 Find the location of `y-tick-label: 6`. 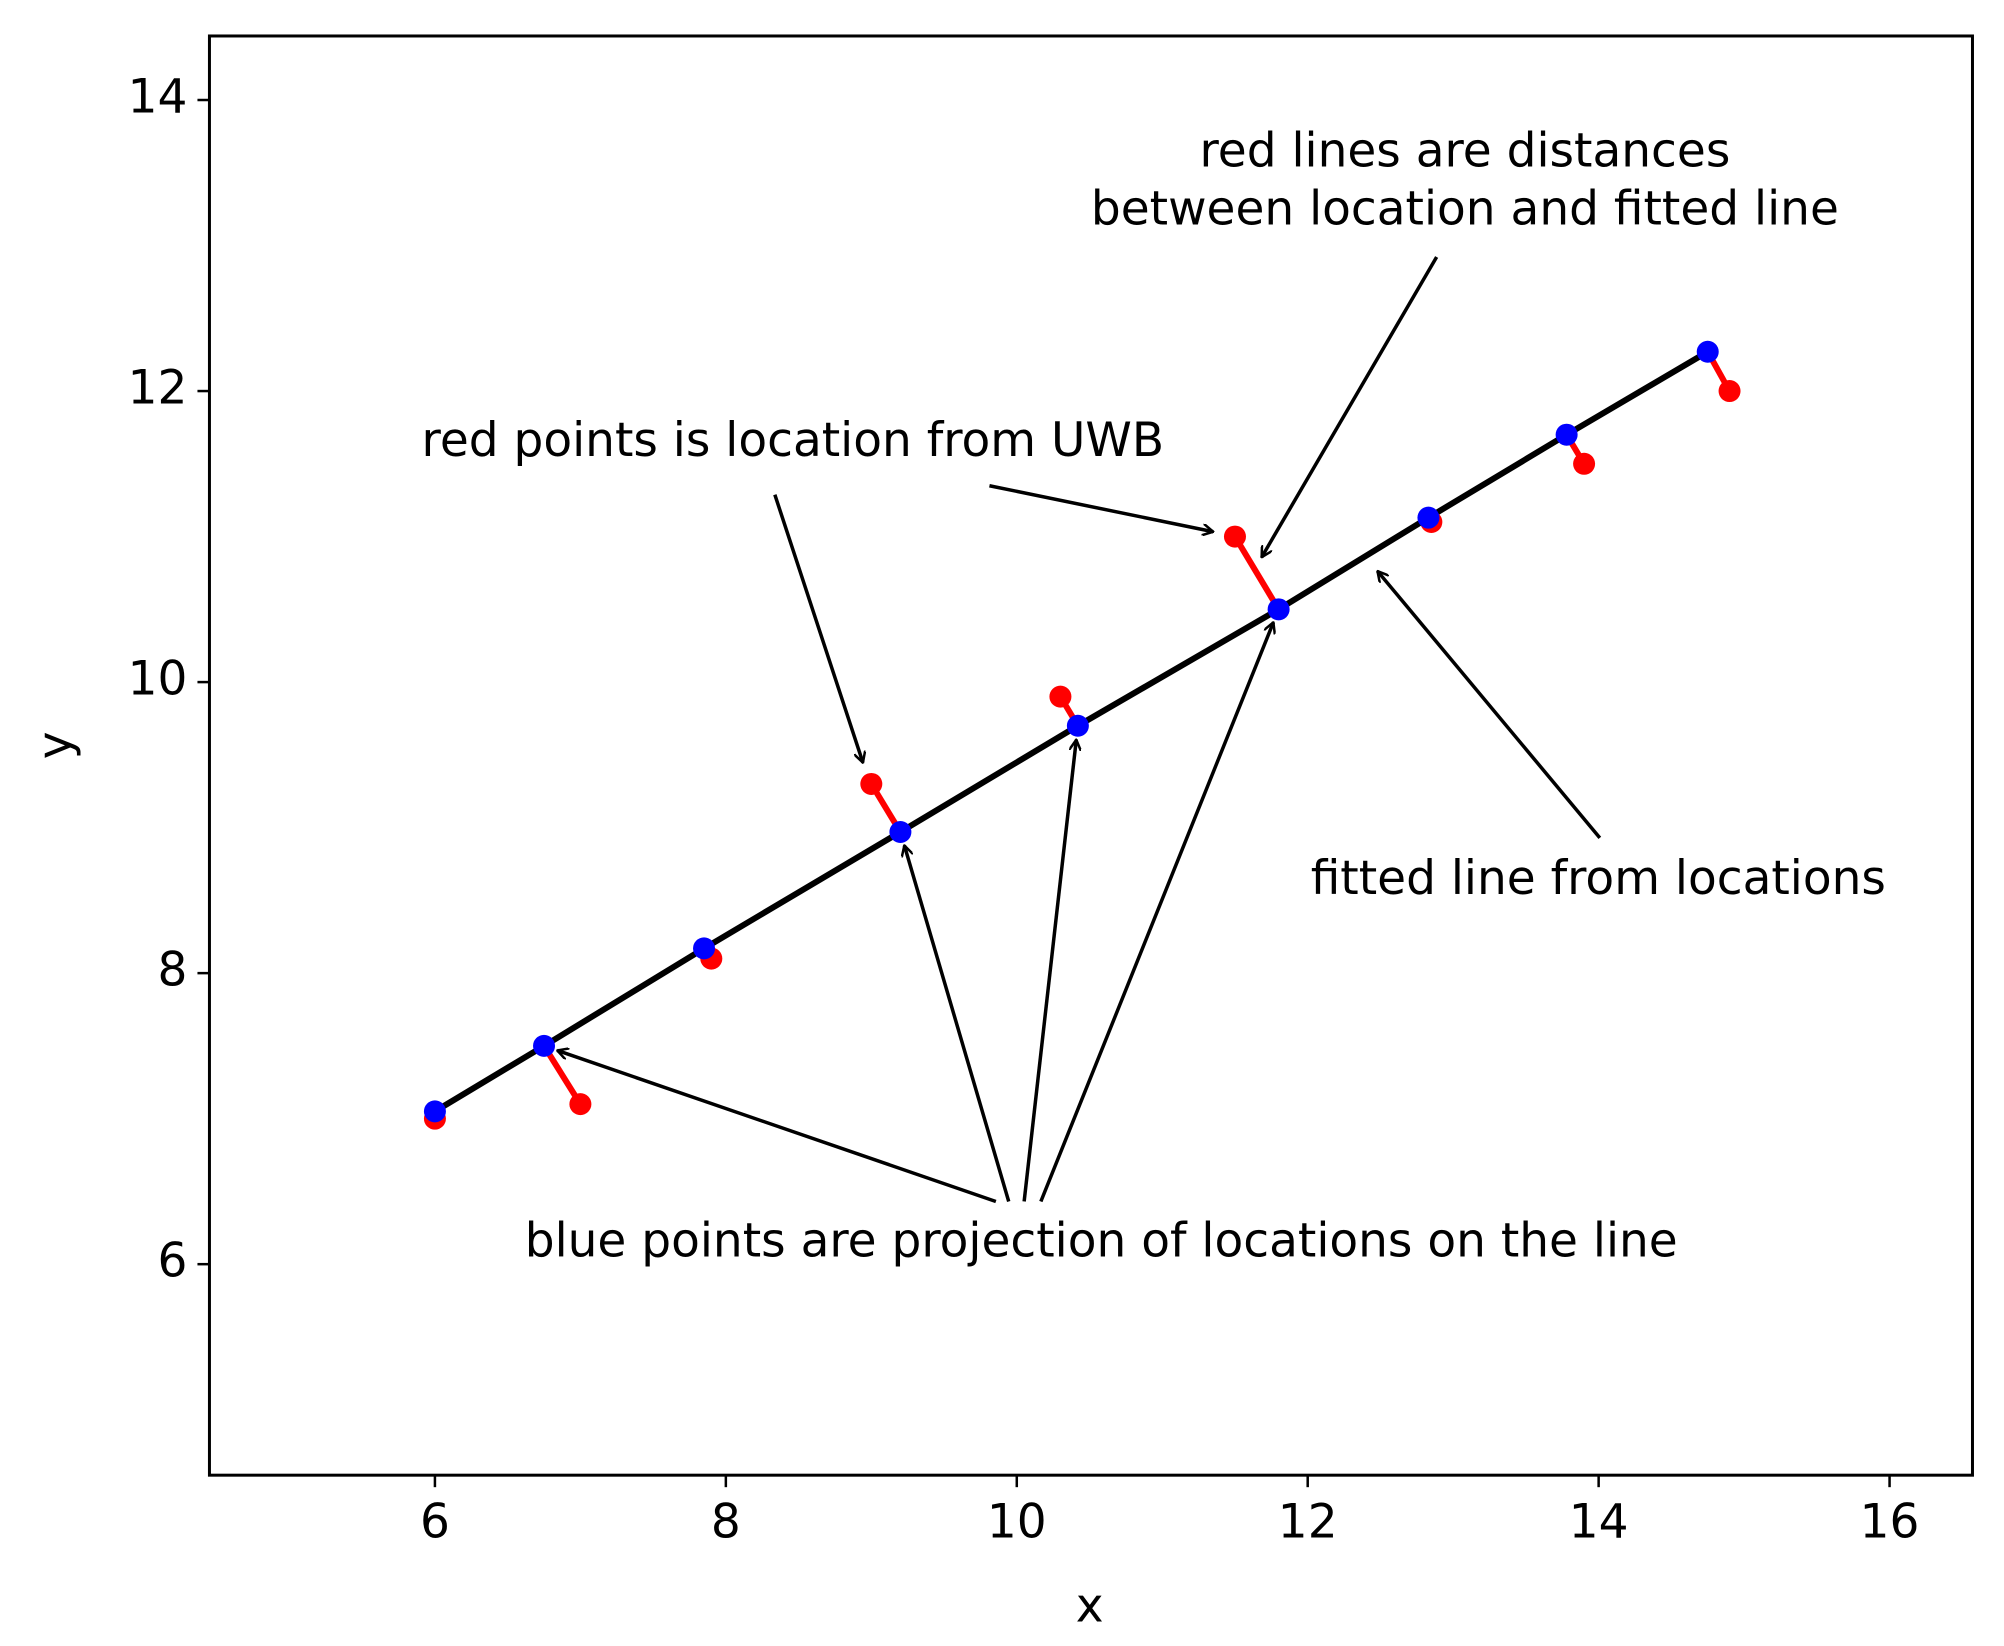

y-tick-label: 6 is located at coordinates (173, 1261).